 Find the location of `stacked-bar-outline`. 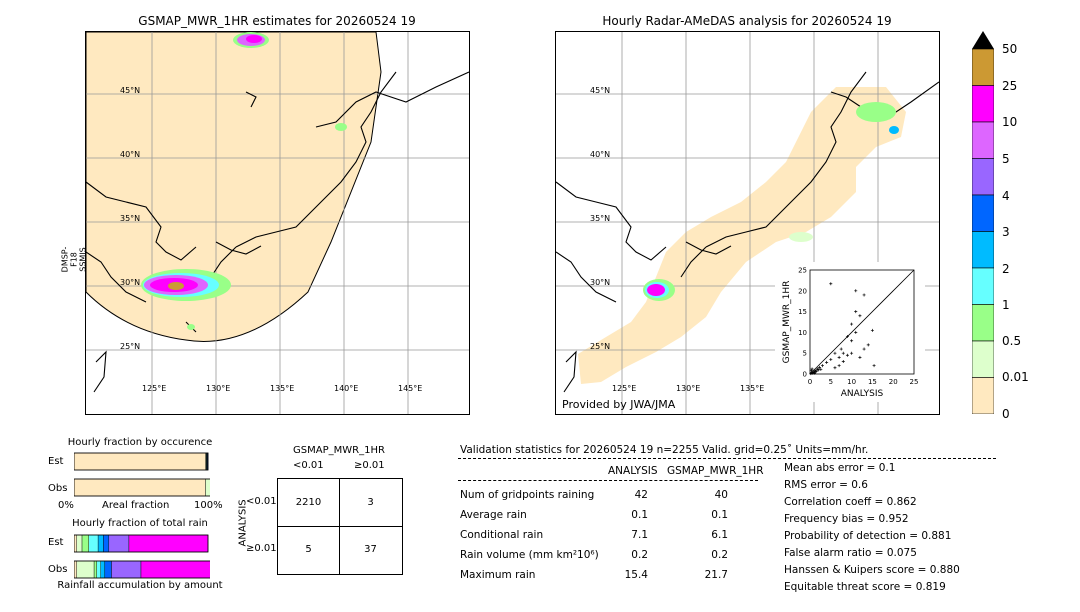

stacked-bar-outline is located at coordinates (142, 487).